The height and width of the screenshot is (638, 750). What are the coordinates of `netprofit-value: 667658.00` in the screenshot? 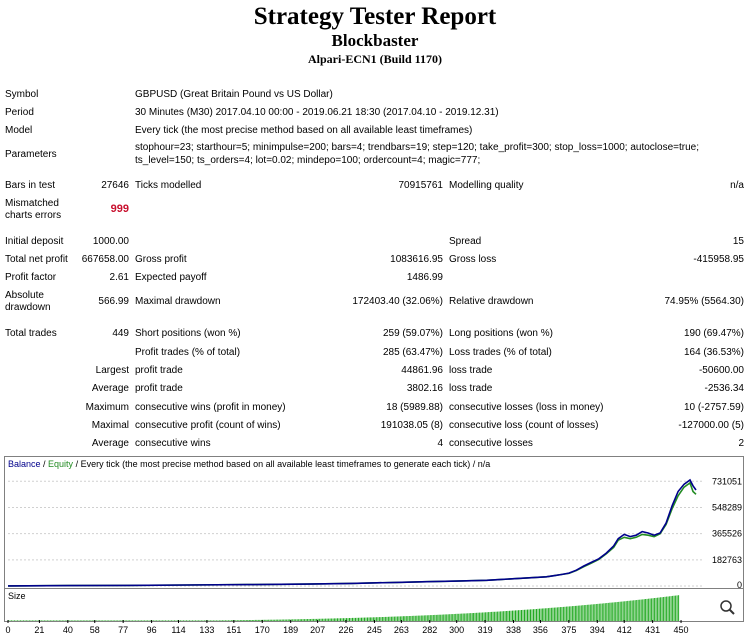 It's located at (105, 259).